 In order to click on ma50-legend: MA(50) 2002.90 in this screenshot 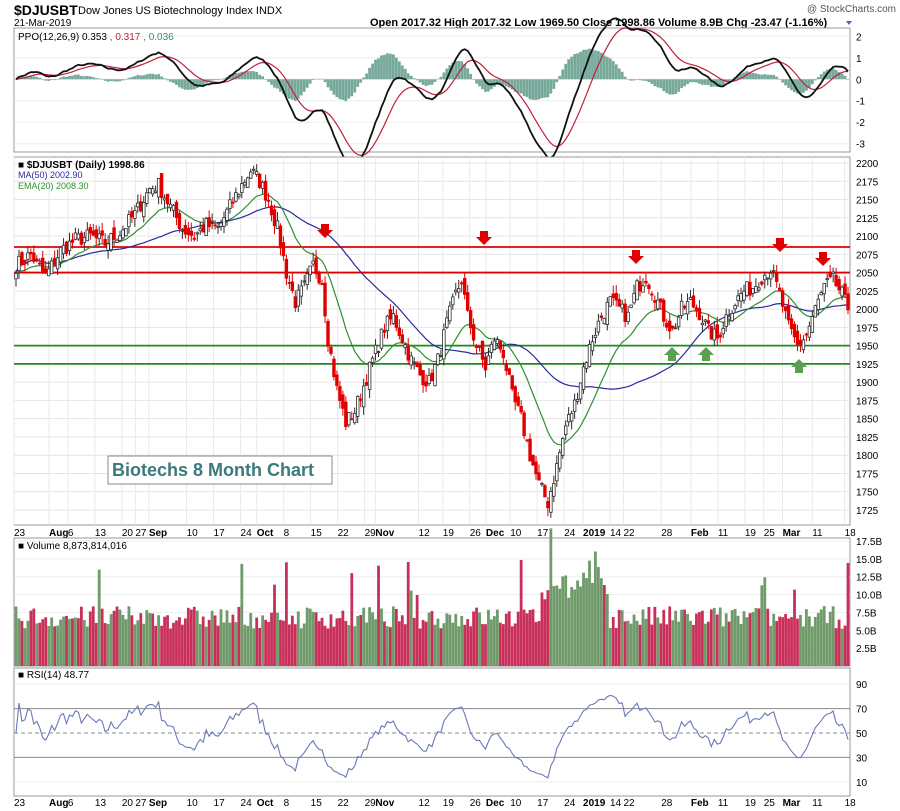, I will do `click(50, 175)`.